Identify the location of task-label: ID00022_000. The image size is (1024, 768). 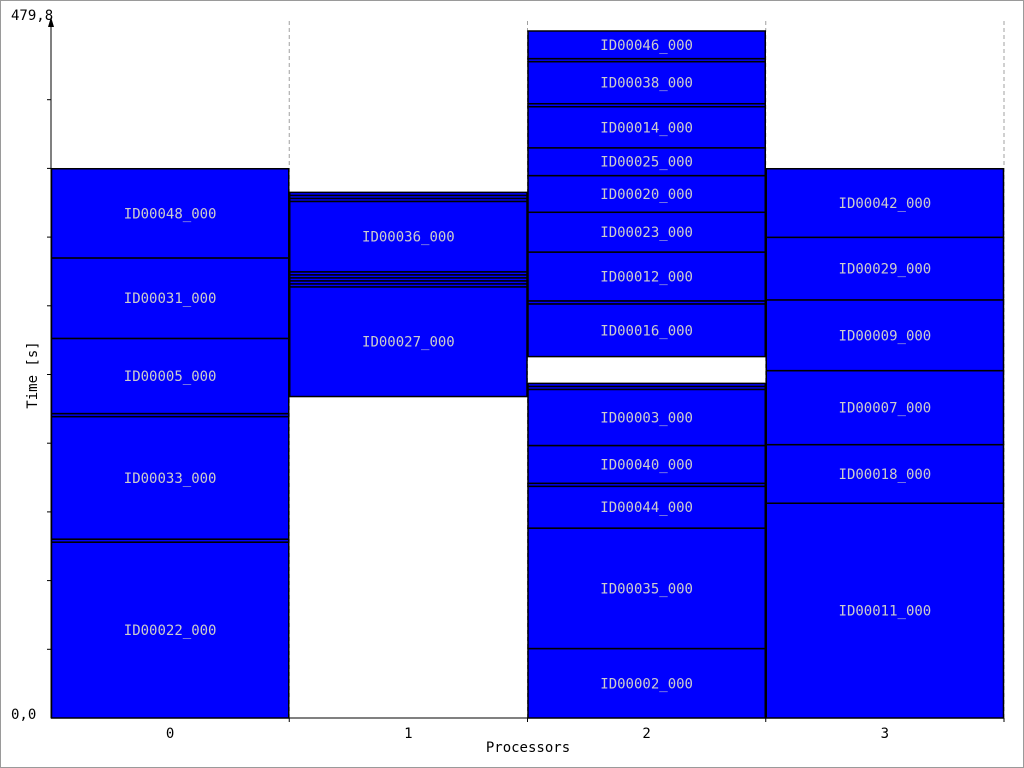
(170, 631).